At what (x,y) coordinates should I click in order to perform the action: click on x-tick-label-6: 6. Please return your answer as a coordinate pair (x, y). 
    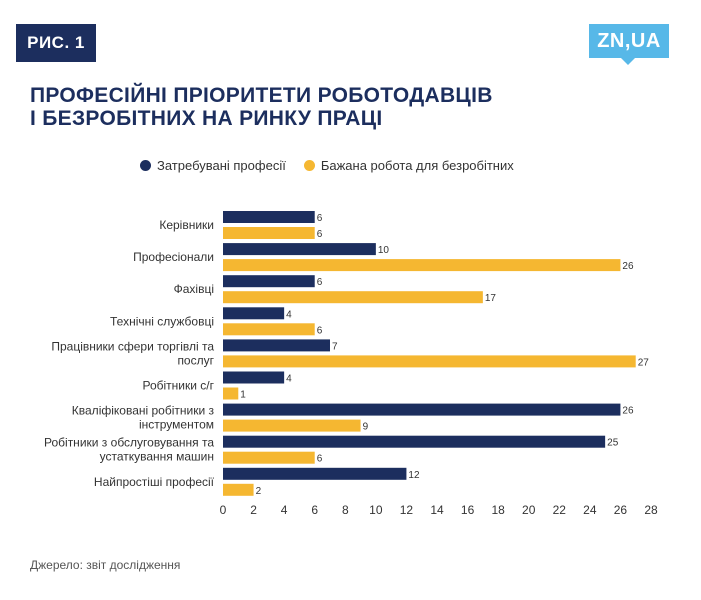
    Looking at the image, I should click on (314, 510).